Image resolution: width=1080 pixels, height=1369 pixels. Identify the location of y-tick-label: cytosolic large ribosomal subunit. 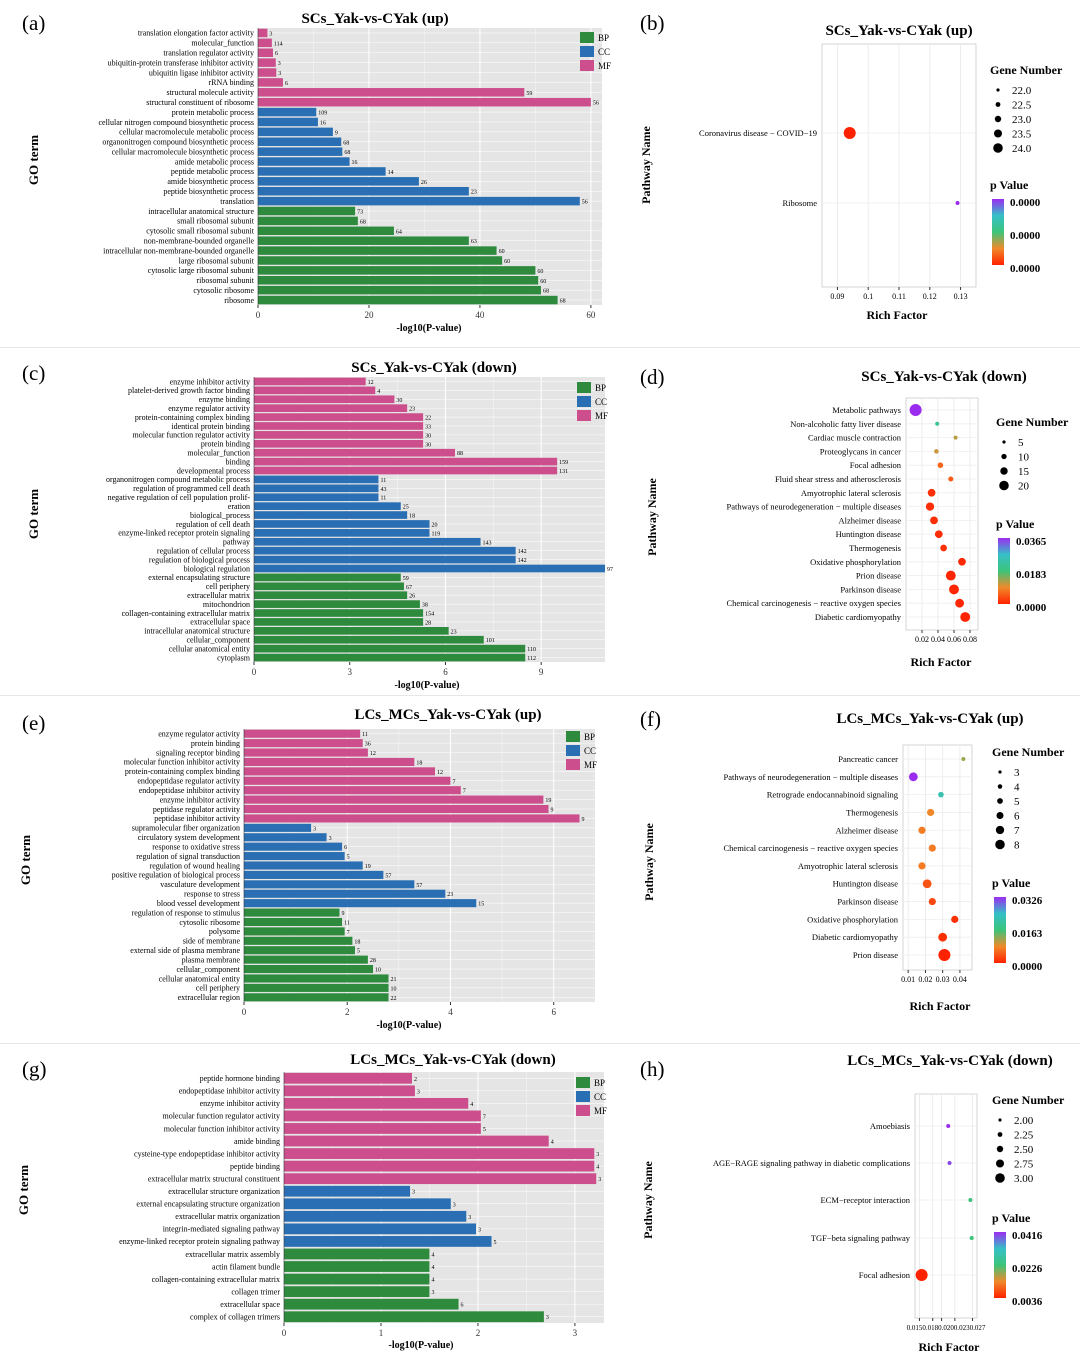
(201, 270).